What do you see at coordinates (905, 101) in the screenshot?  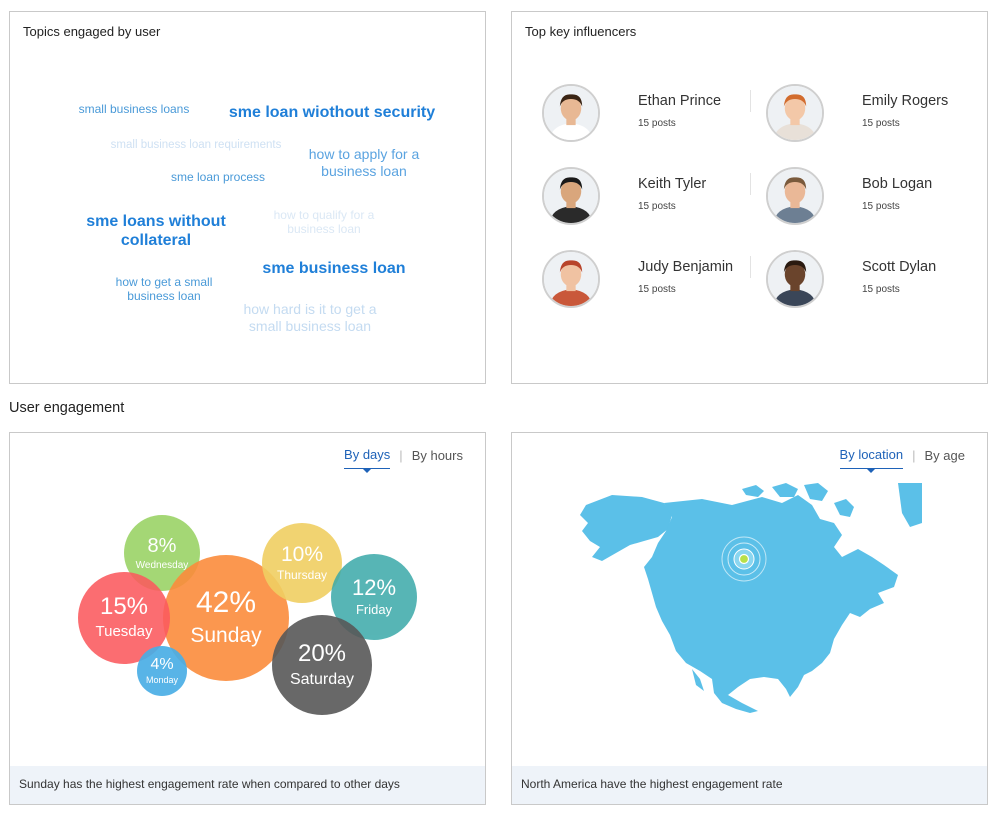 I see `influencer-name: Emily Rogers` at bounding box center [905, 101].